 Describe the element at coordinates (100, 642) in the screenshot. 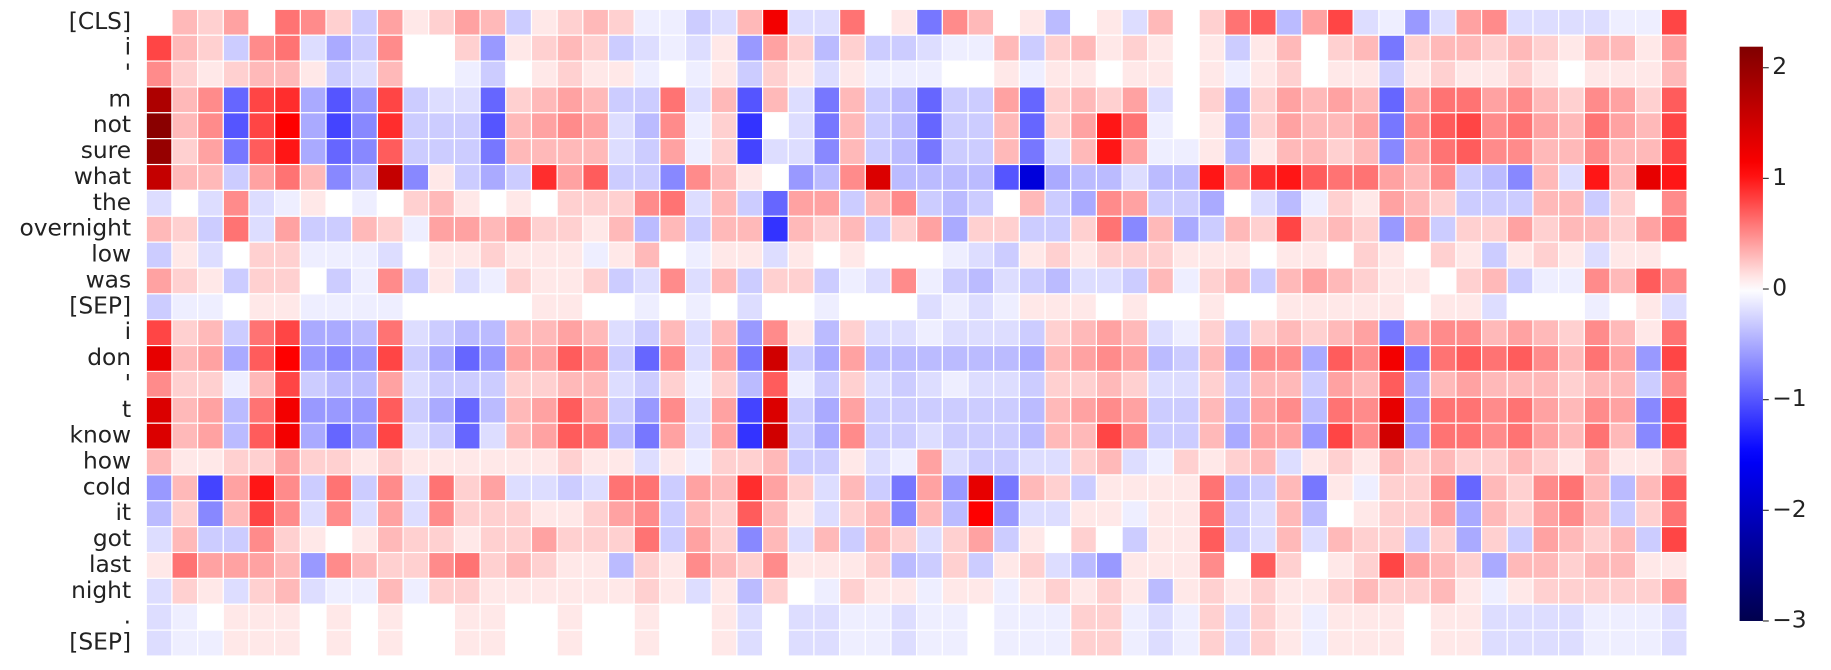

I see `row-label: [SEP]` at that location.